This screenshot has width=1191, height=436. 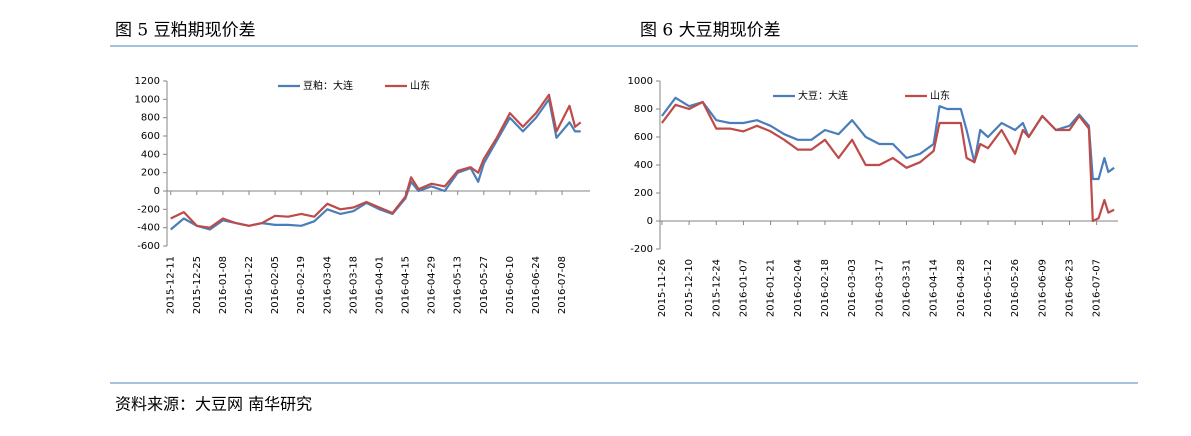 I want to click on x-tick-label: 2016-06-23, so click(x=1069, y=288).